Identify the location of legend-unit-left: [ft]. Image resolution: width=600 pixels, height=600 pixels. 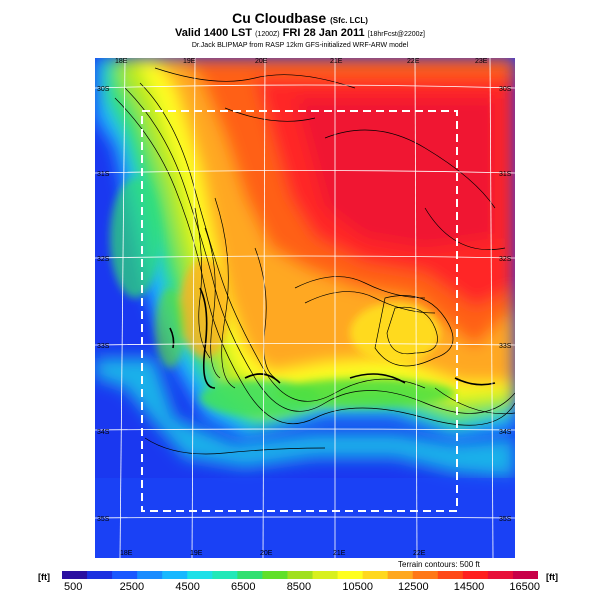
(44, 577).